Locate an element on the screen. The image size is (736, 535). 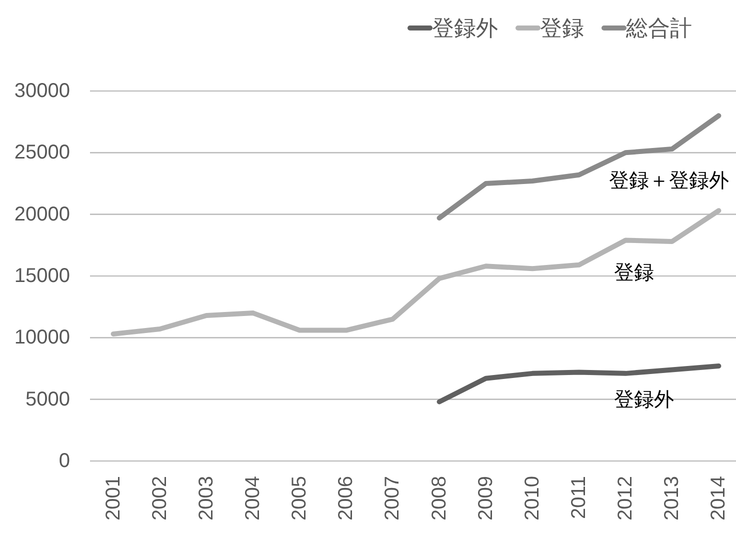
annotation: 登録＋登録外 is located at coordinates (669, 181).